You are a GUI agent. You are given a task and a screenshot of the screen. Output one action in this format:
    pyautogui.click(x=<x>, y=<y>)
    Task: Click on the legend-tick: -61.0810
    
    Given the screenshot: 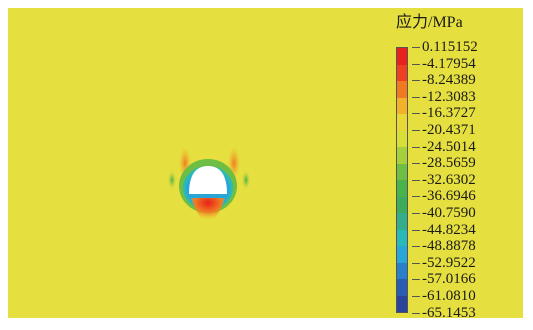 What is the action you would take?
    pyautogui.click(x=444, y=296)
    